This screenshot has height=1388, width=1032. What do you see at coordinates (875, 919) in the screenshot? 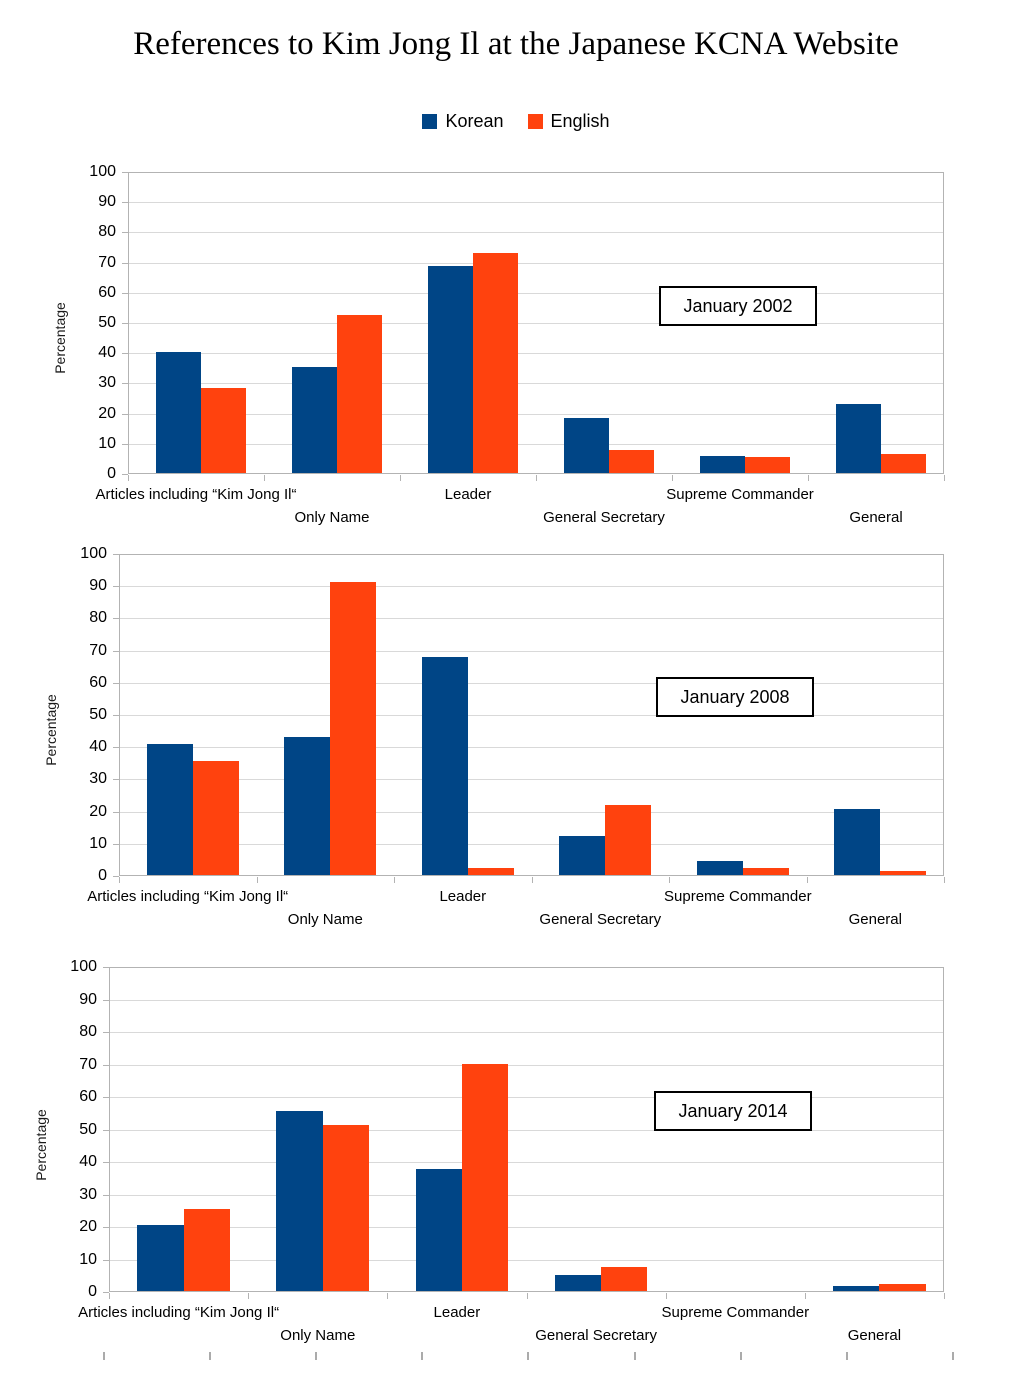
I see `category-label-general: General` at bounding box center [875, 919].